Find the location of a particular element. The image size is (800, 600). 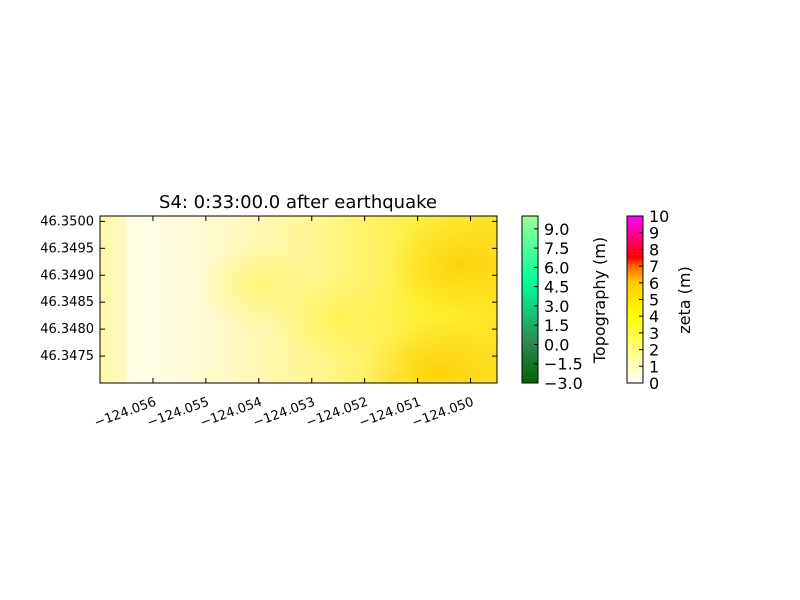

y-tick-label: 46.3480 is located at coordinates (67, 329).